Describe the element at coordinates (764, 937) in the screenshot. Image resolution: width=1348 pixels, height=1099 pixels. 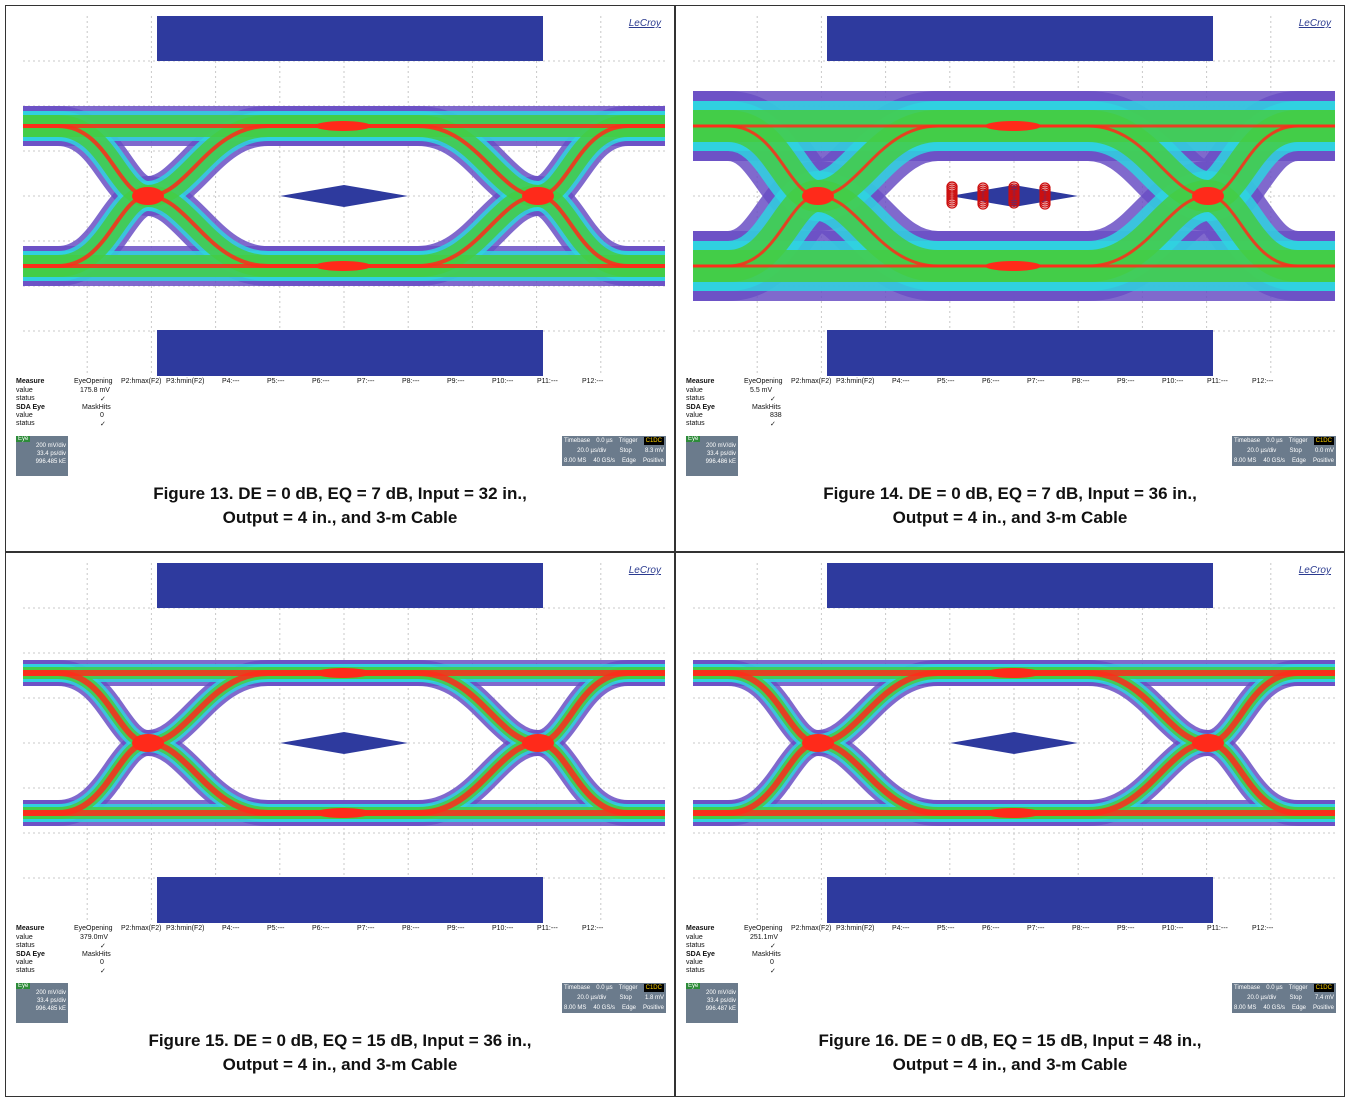
I see `eye-opening-value: 251.1mV` at that location.